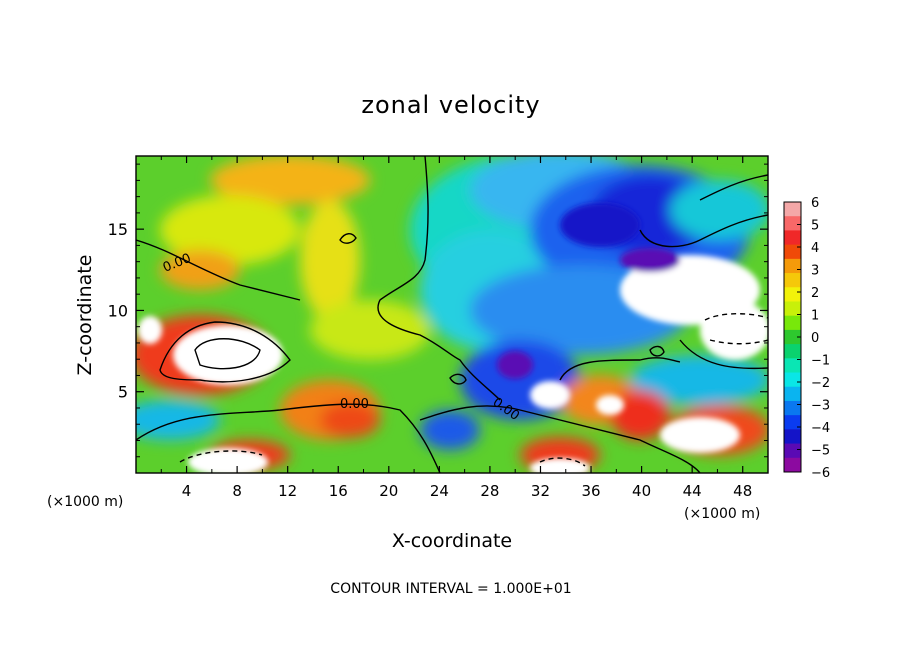 The width and height of the screenshot is (904, 654). What do you see at coordinates (540, 491) in the screenshot?
I see `x-tick-label: 32` at bounding box center [540, 491].